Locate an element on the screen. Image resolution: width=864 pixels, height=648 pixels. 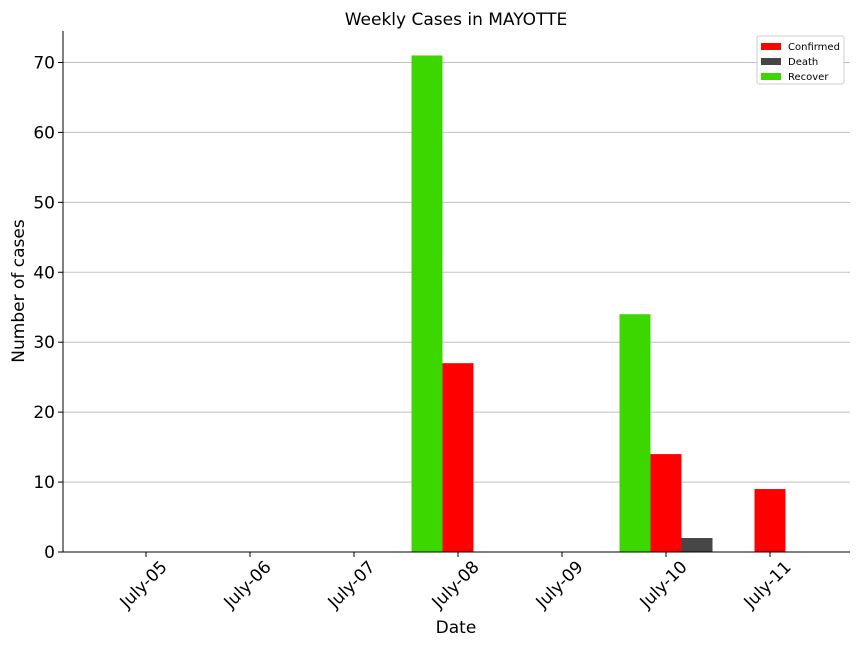
x-tick-label: July-10 is located at coordinates (664, 585).